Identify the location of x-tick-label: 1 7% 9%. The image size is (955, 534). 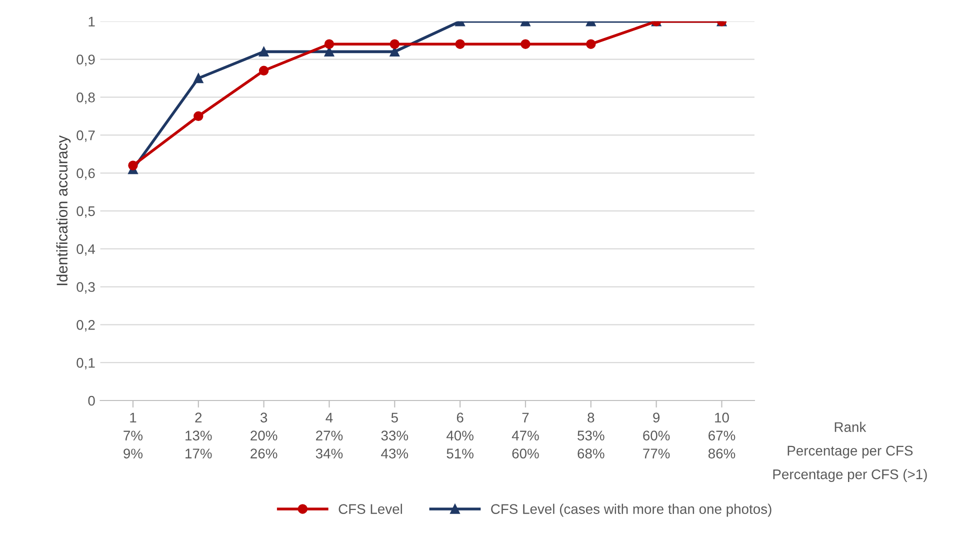
(133, 435).